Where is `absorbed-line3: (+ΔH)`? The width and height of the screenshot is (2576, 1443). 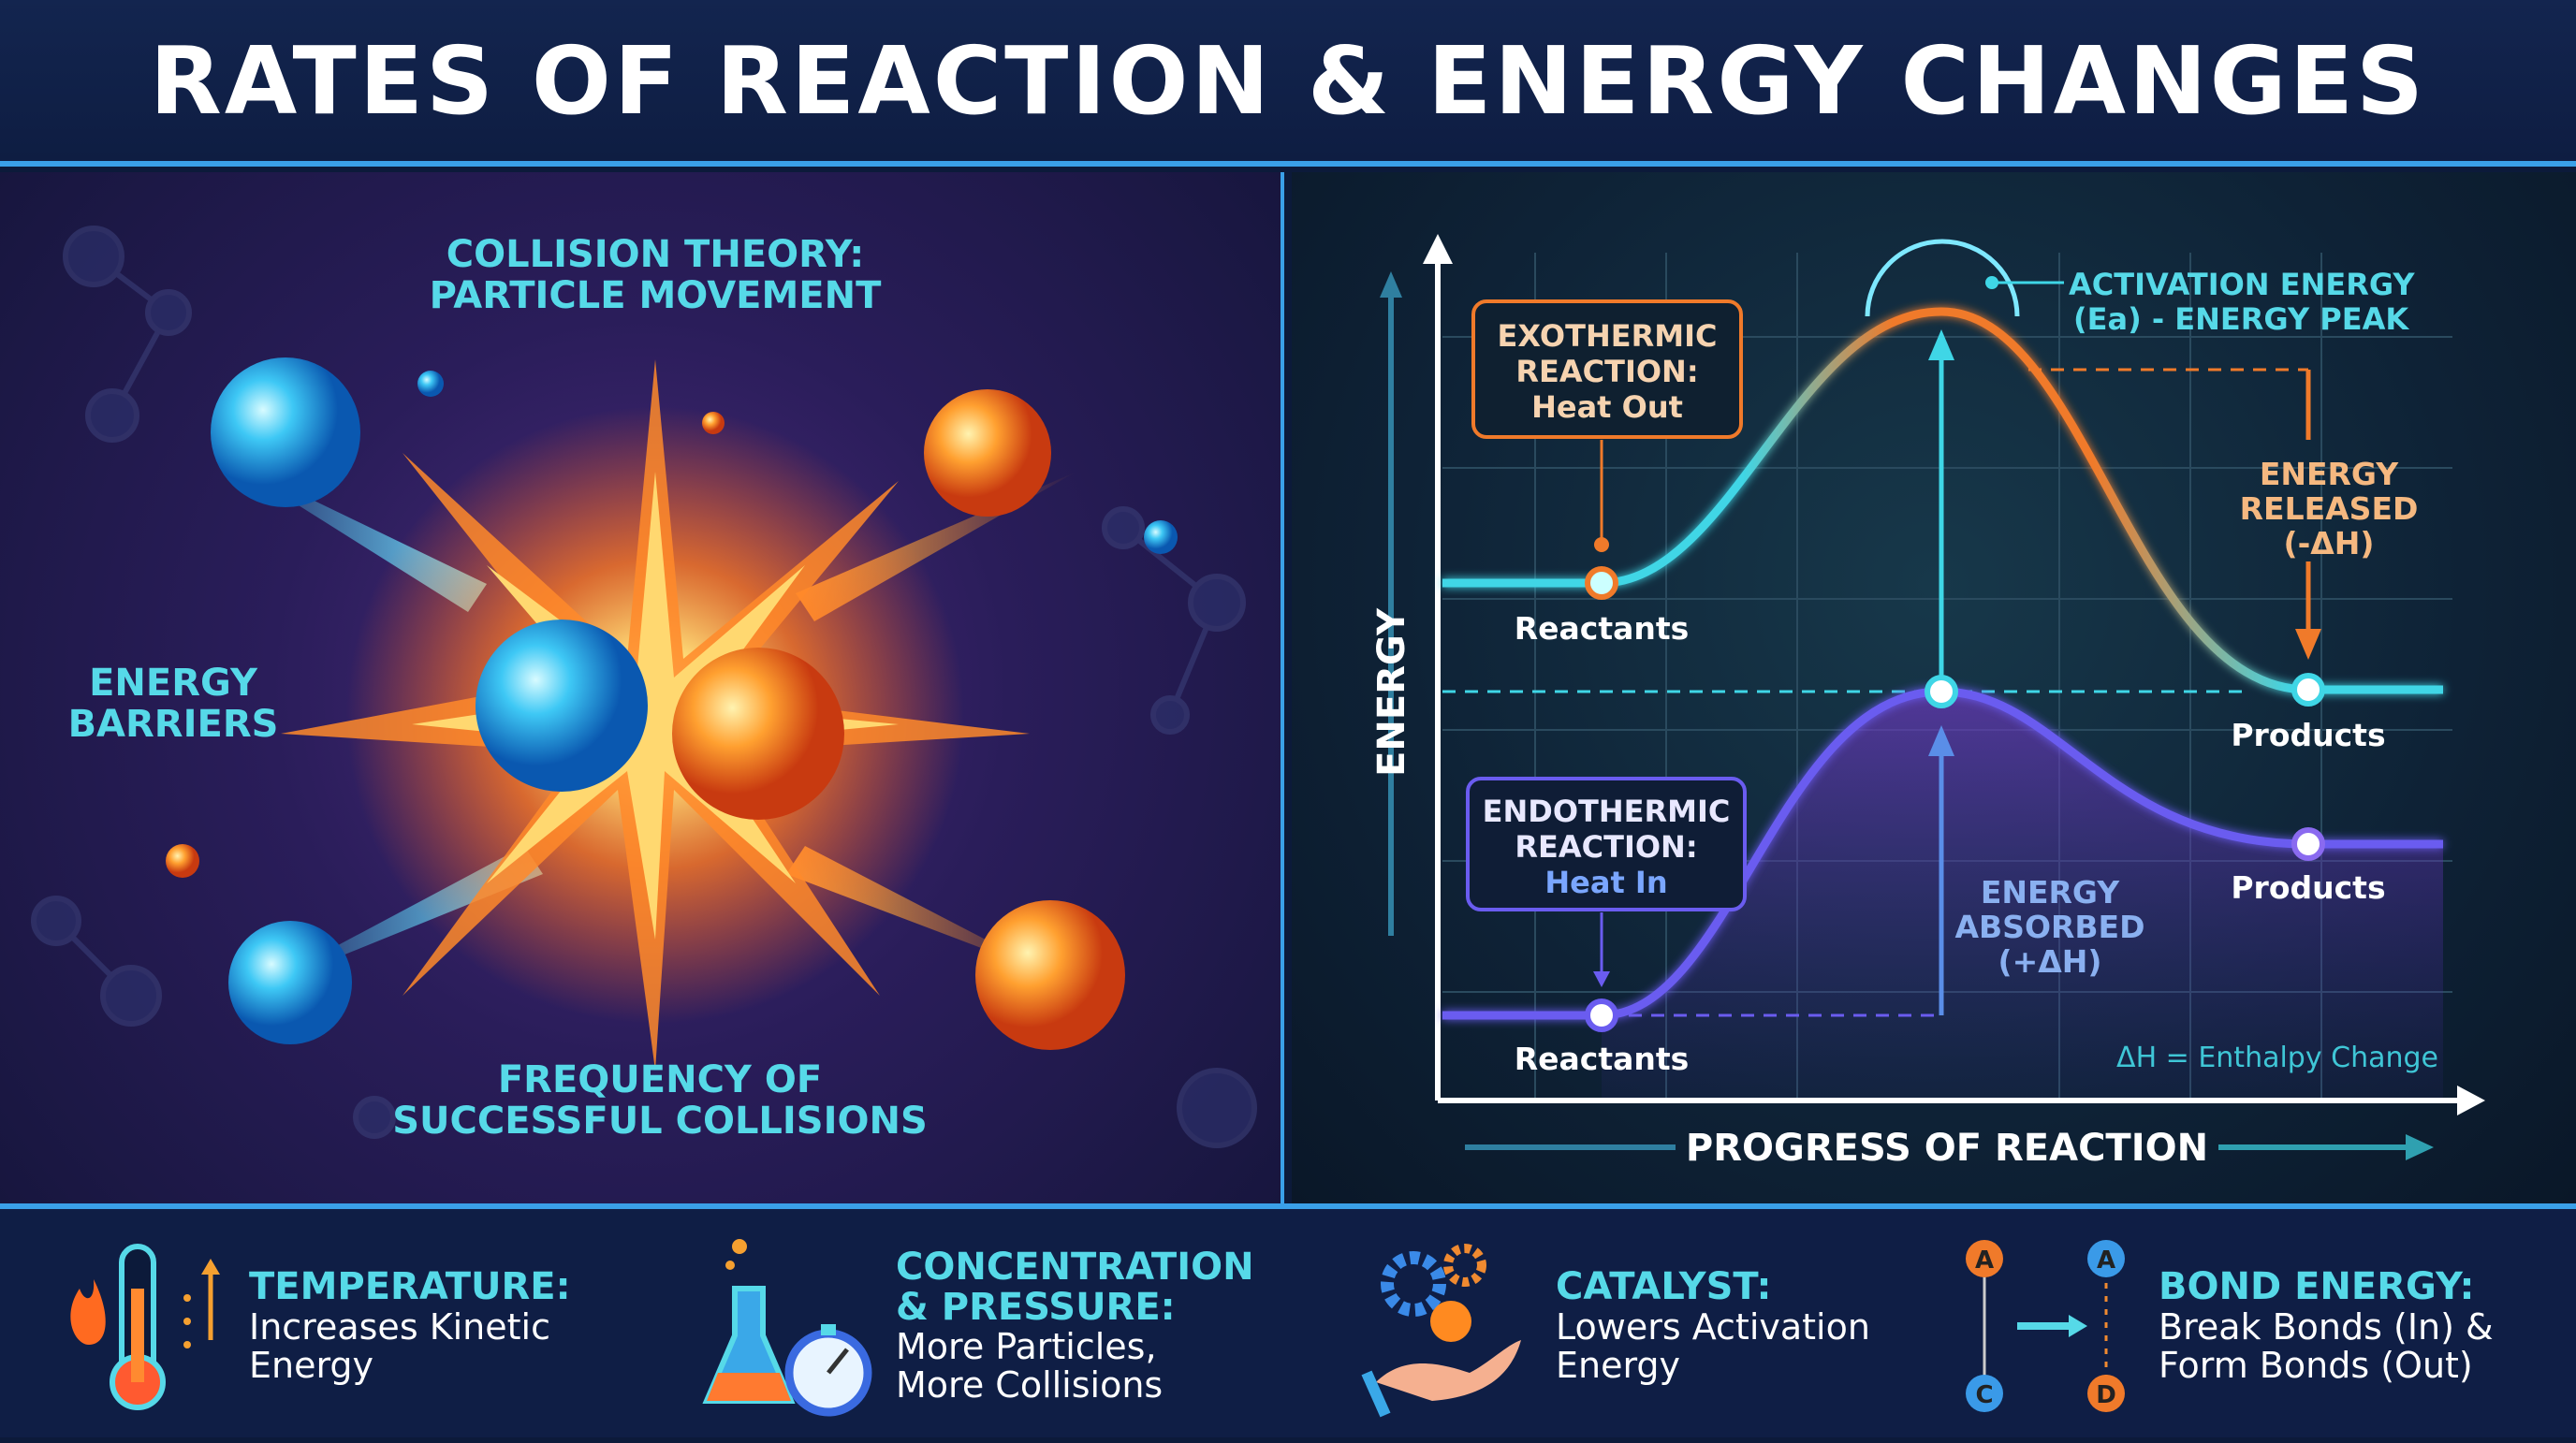
absorbed-line3: (+ΔH) is located at coordinates (2050, 961).